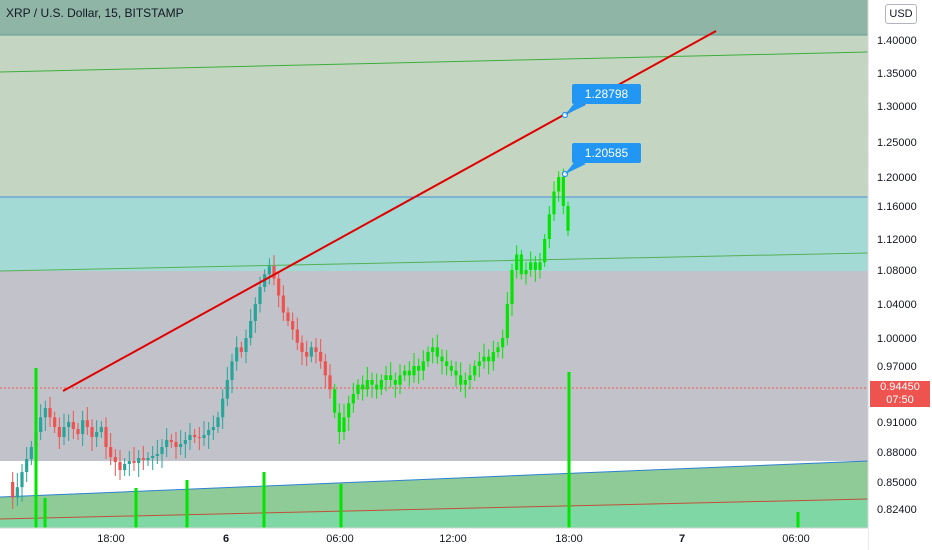 The height and width of the screenshot is (550, 932). I want to click on time-axis-bg, so click(434, 539).